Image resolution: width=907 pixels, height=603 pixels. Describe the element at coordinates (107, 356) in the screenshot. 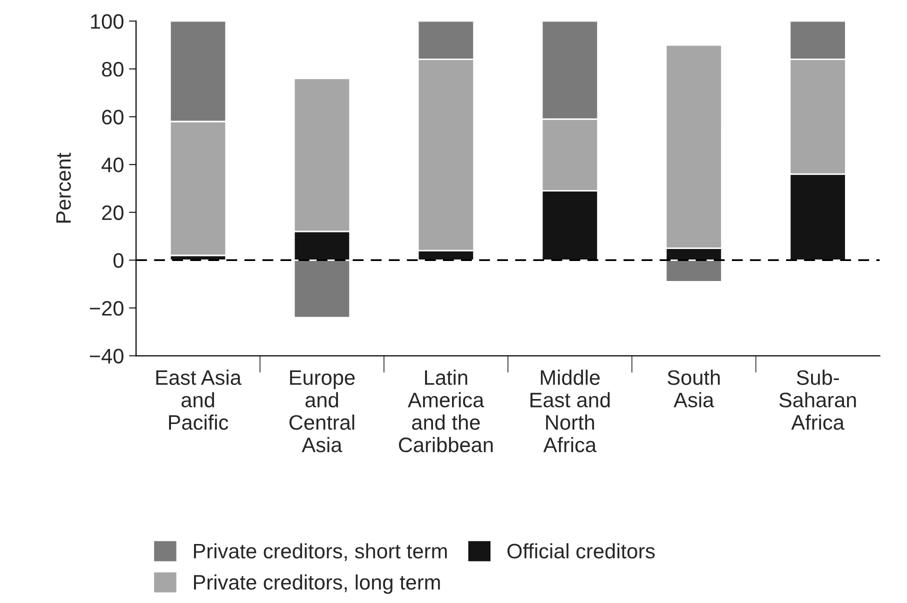

I see `y-tick-label: −40` at that location.